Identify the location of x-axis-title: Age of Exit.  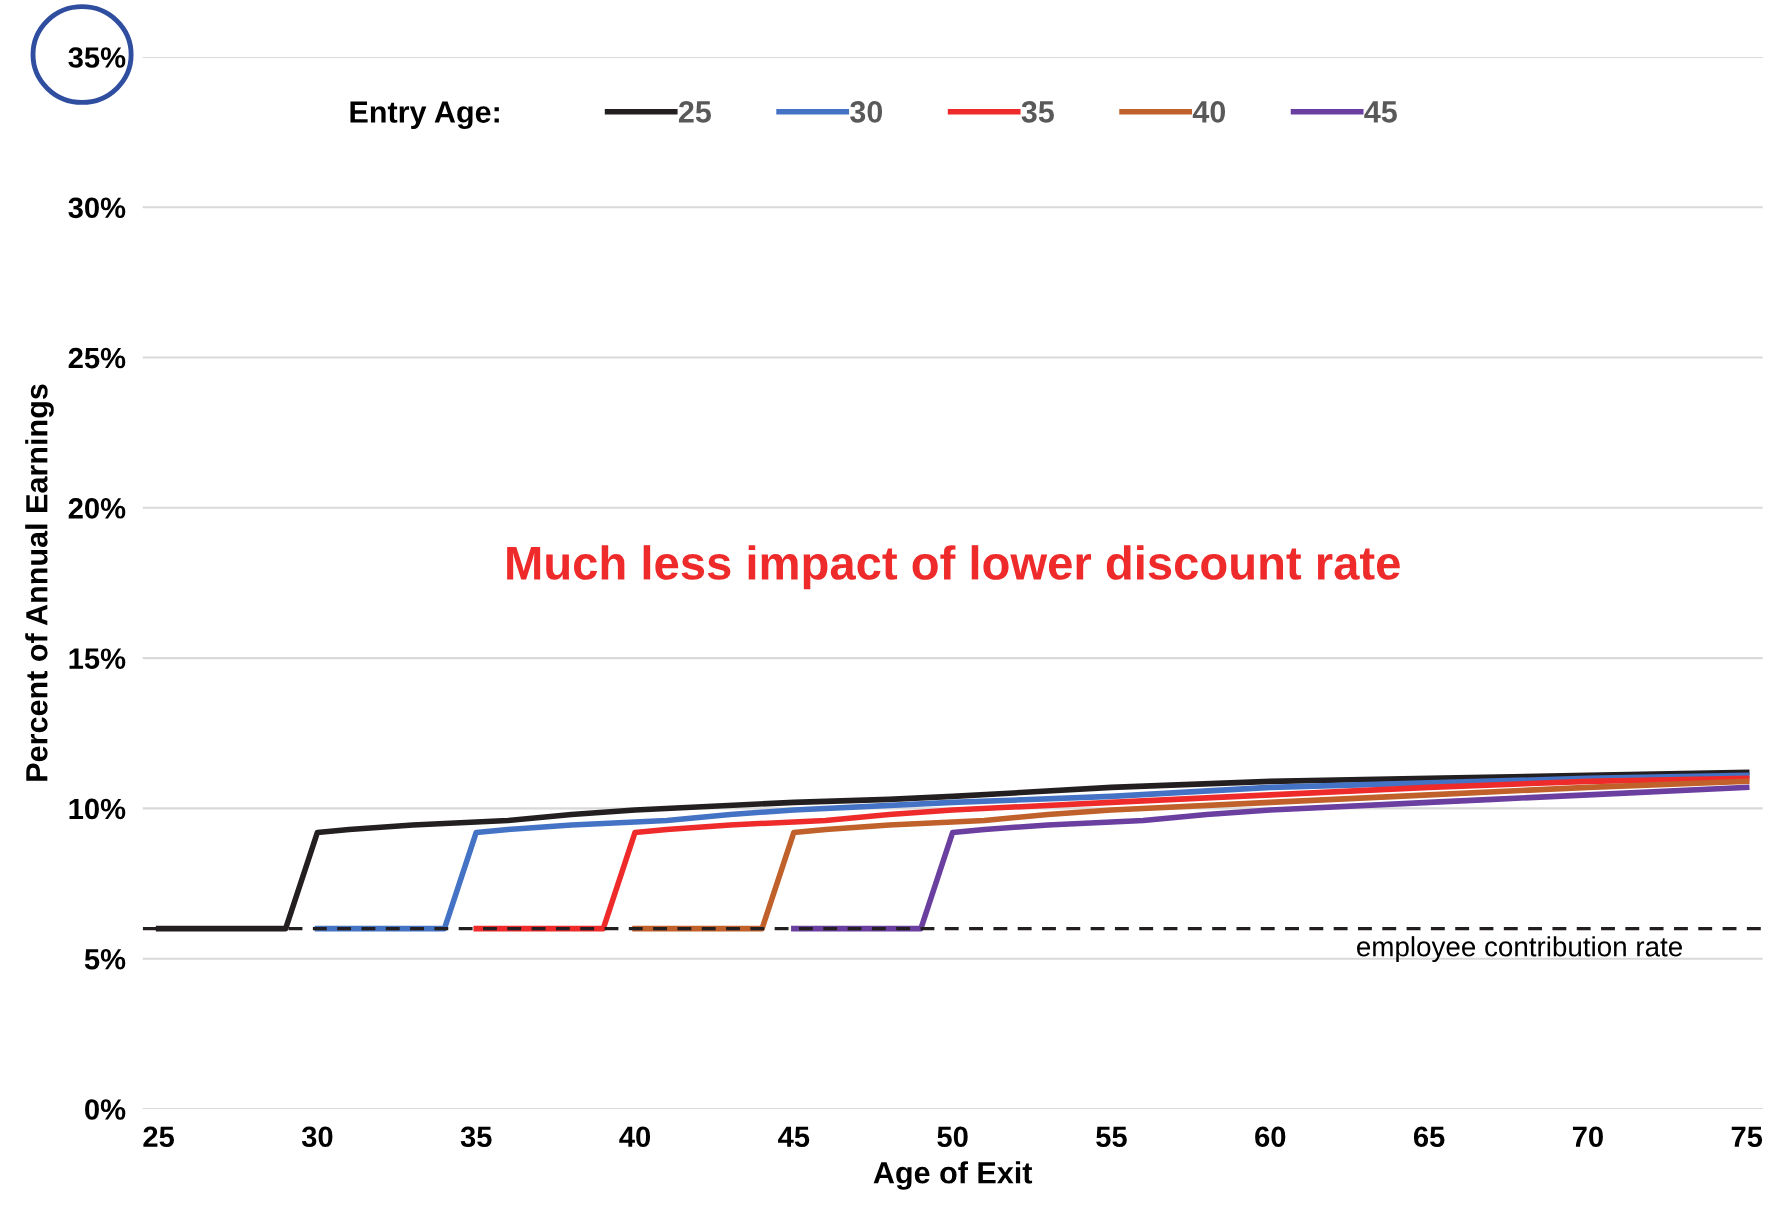
(953, 1175).